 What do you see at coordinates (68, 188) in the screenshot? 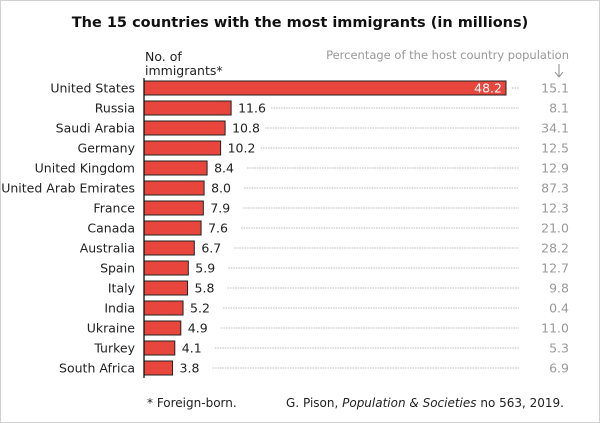
I see `category-label: United Arab Emirates` at bounding box center [68, 188].